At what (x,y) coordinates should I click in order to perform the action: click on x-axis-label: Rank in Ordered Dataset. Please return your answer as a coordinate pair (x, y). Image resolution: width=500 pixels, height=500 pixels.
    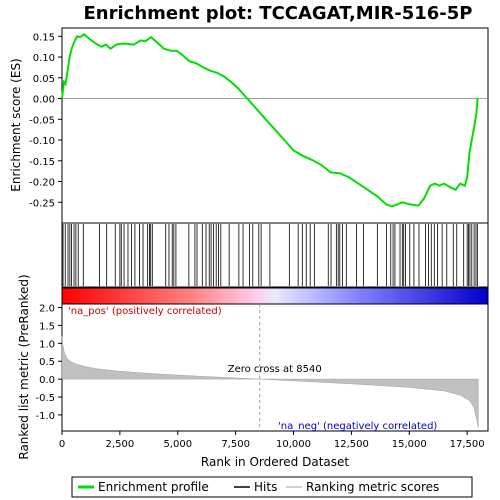
    Looking at the image, I should click on (275, 462).